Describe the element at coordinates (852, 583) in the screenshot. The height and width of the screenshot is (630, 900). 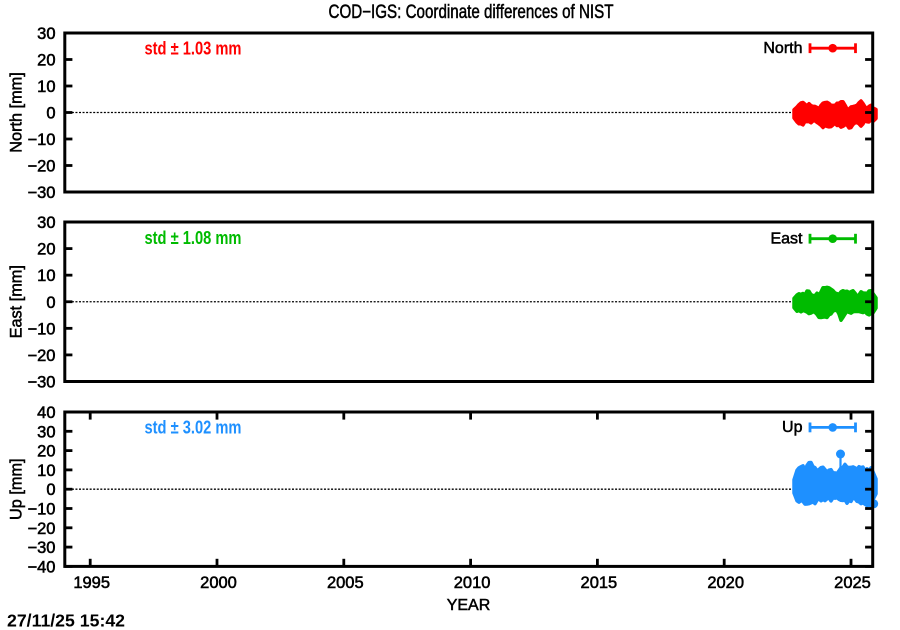
I see `svg-text: 2025` at that location.